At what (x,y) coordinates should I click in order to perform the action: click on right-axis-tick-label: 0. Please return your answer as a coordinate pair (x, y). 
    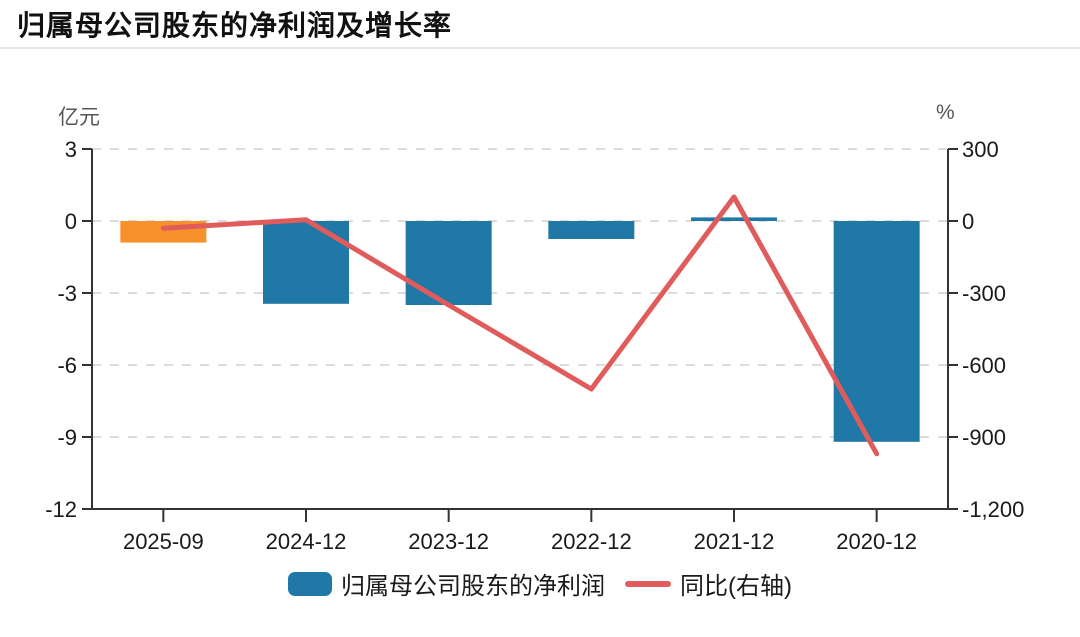
    Looking at the image, I should click on (968, 221).